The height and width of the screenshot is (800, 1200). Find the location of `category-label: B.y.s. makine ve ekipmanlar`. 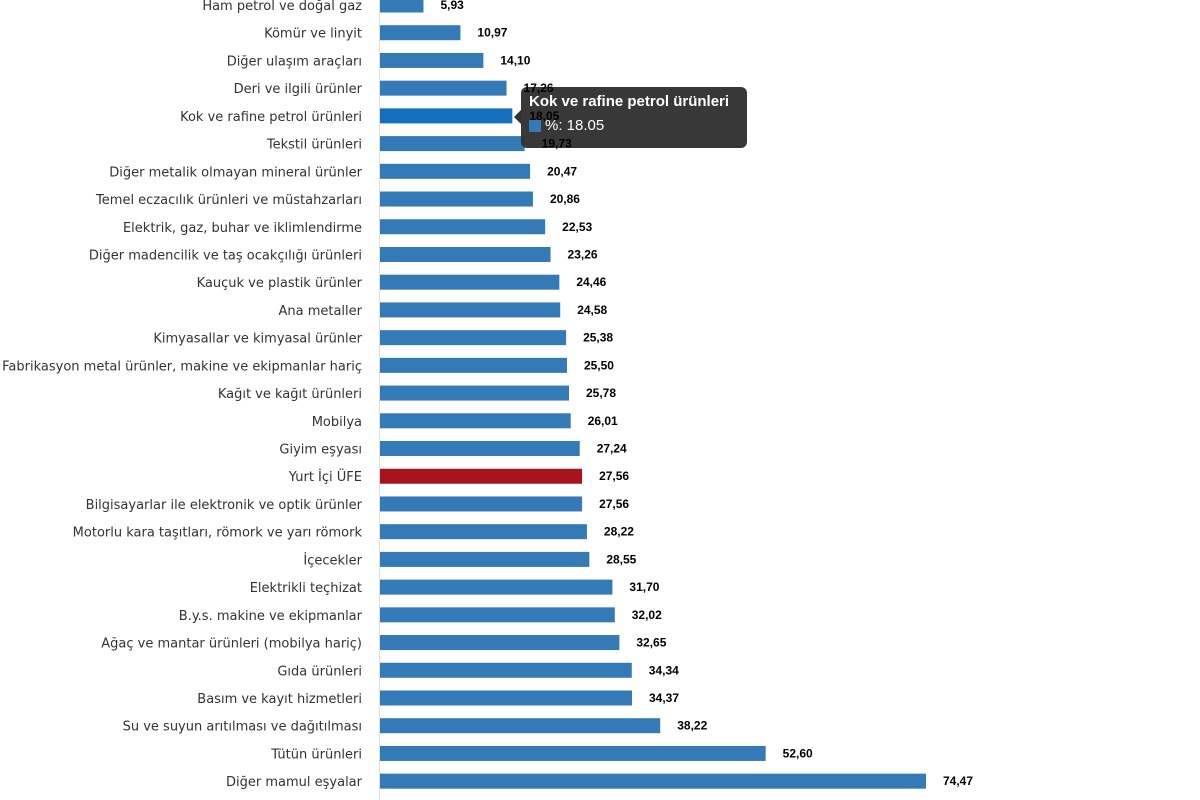

category-label: B.y.s. makine ve ekipmanlar is located at coordinates (271, 616).